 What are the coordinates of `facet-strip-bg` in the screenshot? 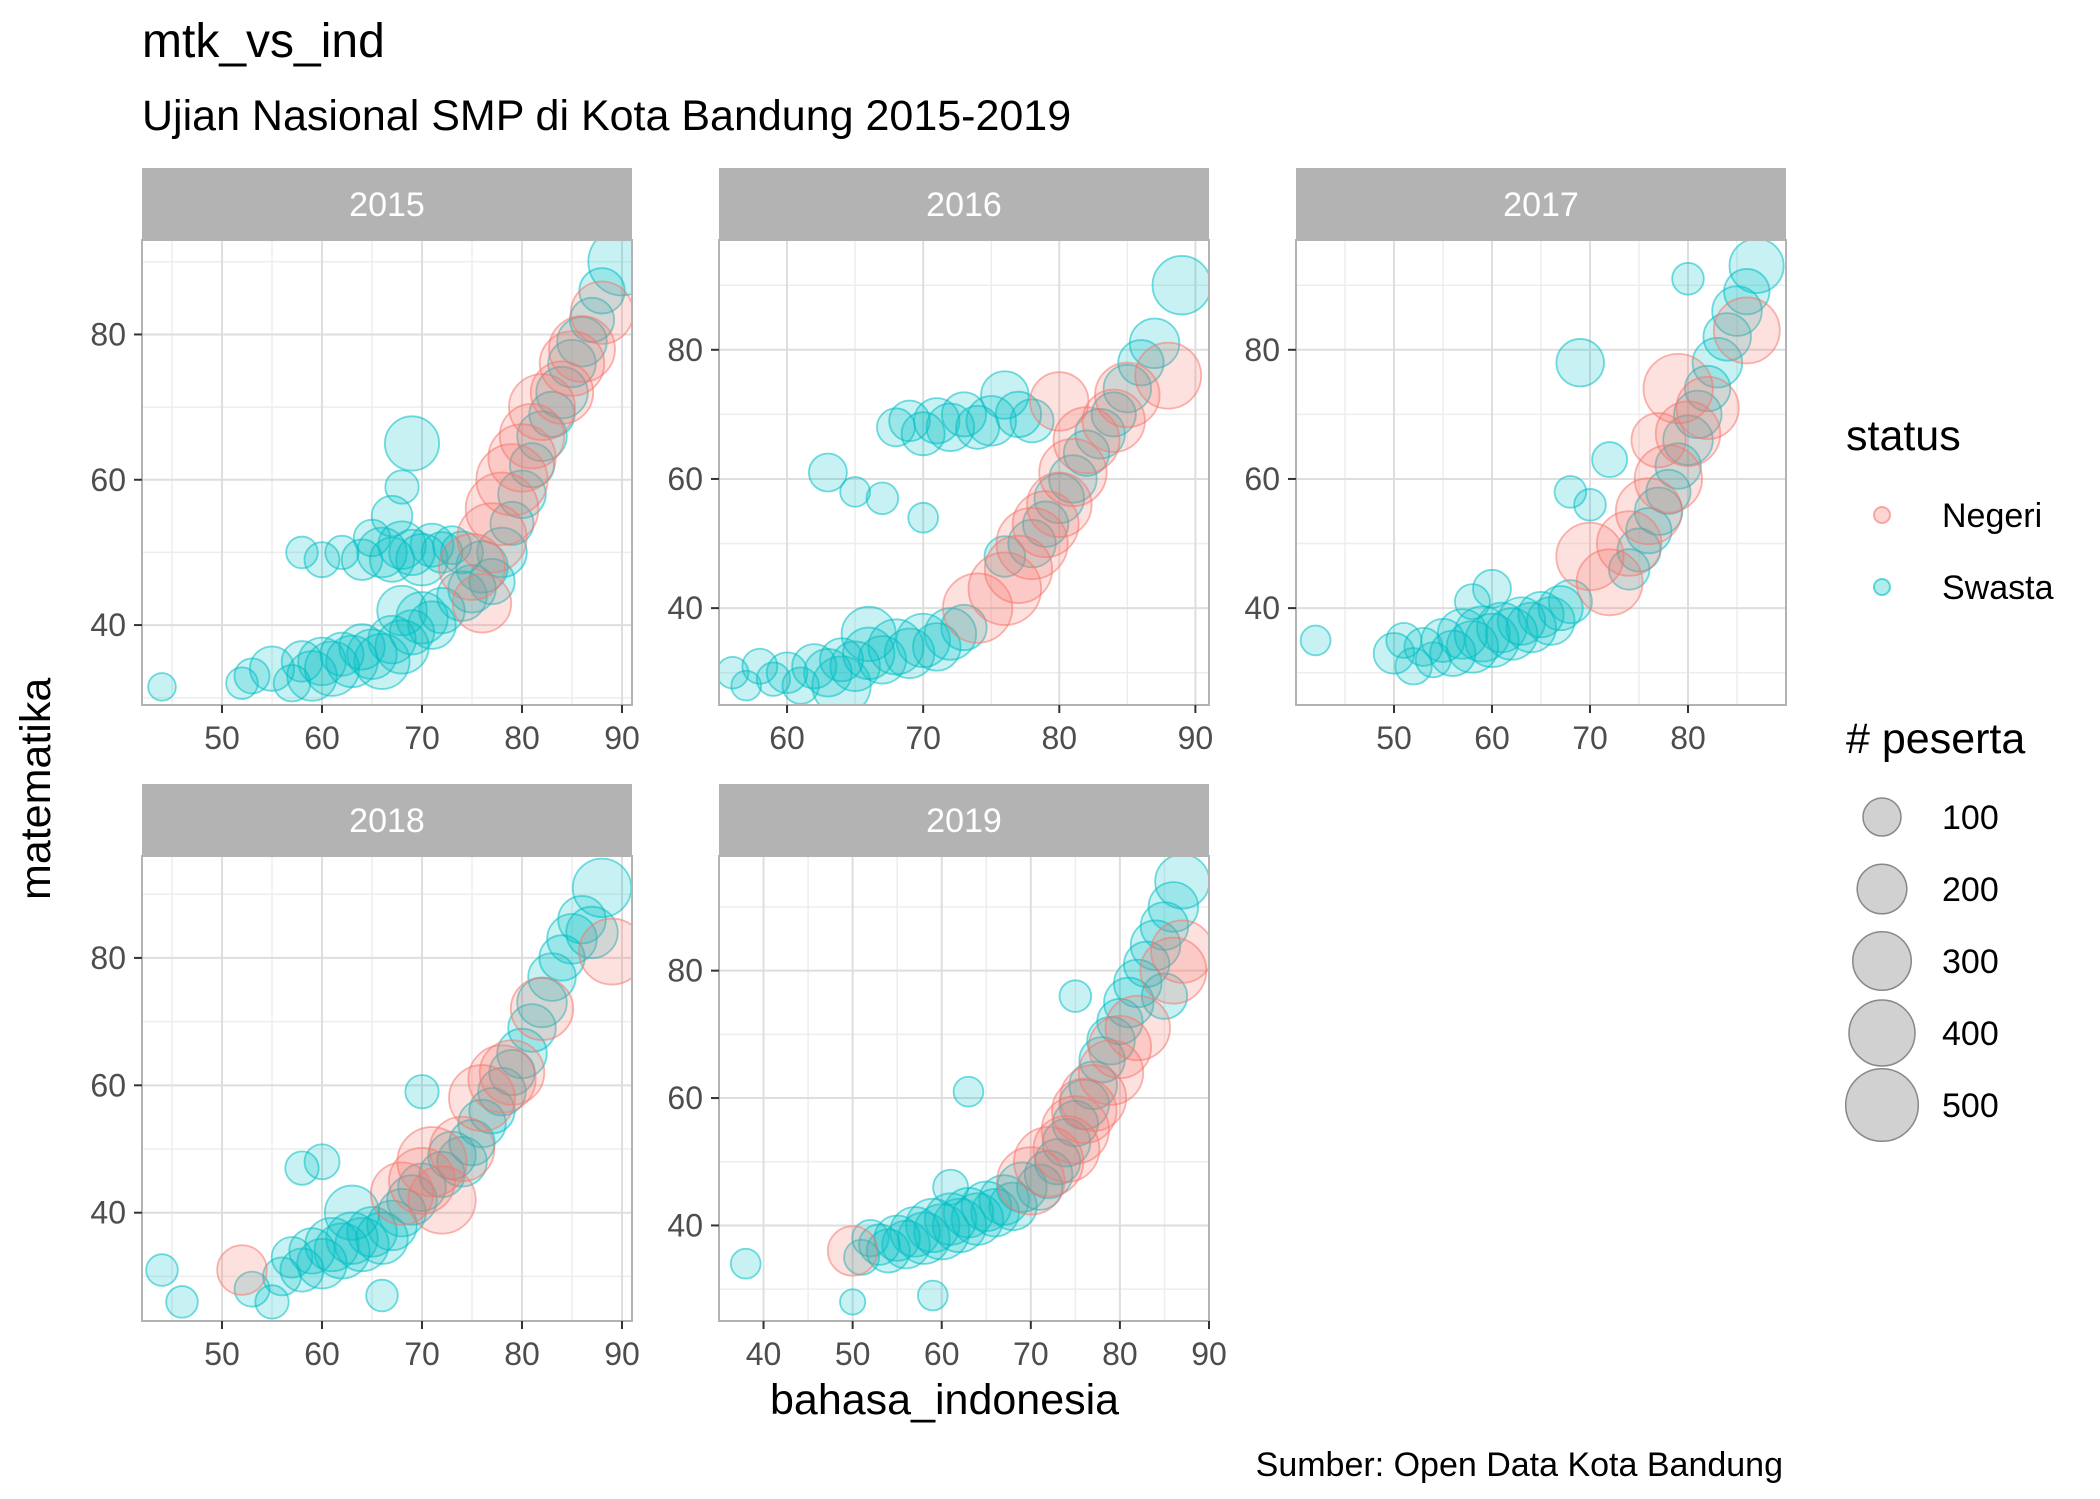 It's located at (387, 204).